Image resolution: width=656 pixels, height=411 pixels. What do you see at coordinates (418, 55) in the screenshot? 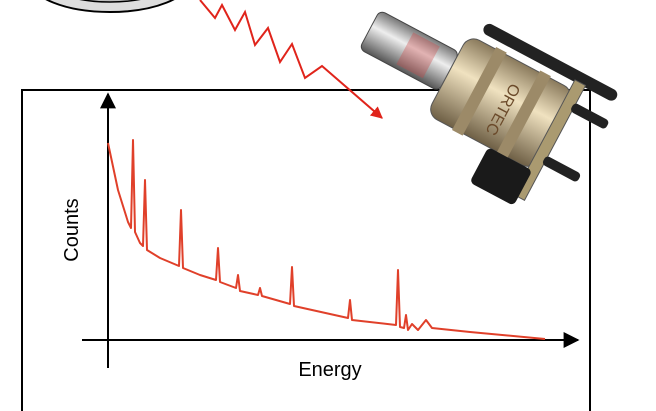
I see `detector-band` at bounding box center [418, 55].